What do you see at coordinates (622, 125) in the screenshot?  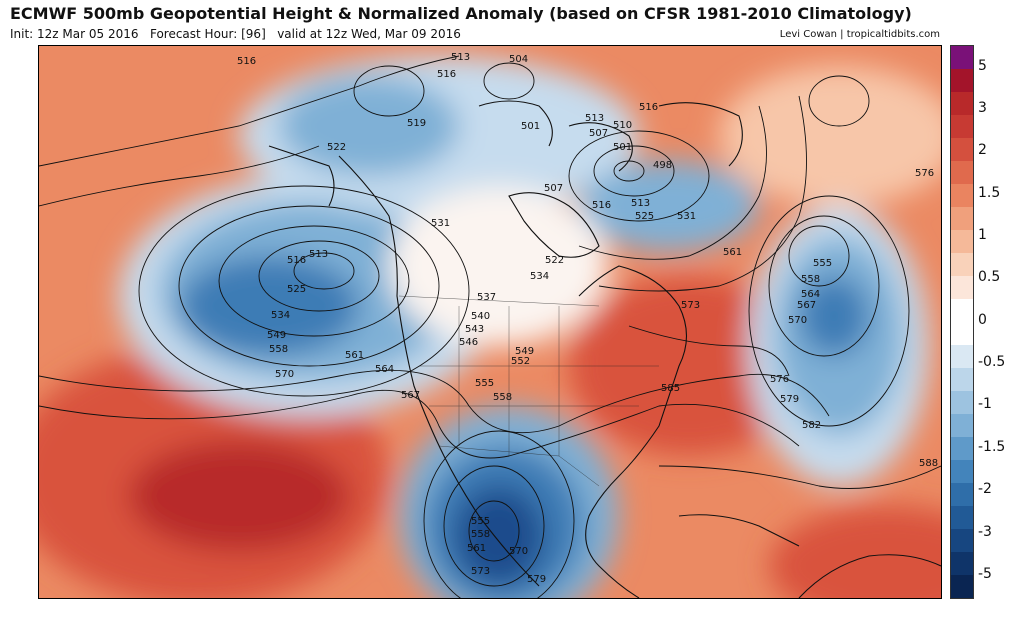 I see `contour-label: 510` at bounding box center [622, 125].